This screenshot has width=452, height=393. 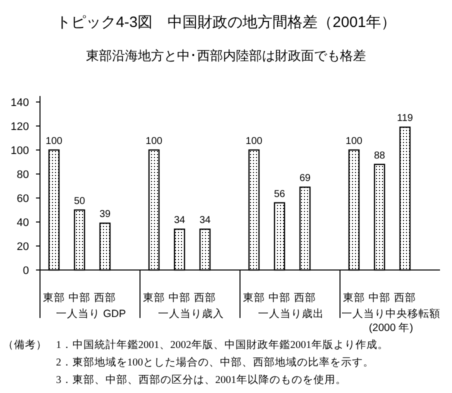 I want to click on data-label: 56, so click(x=280, y=194).